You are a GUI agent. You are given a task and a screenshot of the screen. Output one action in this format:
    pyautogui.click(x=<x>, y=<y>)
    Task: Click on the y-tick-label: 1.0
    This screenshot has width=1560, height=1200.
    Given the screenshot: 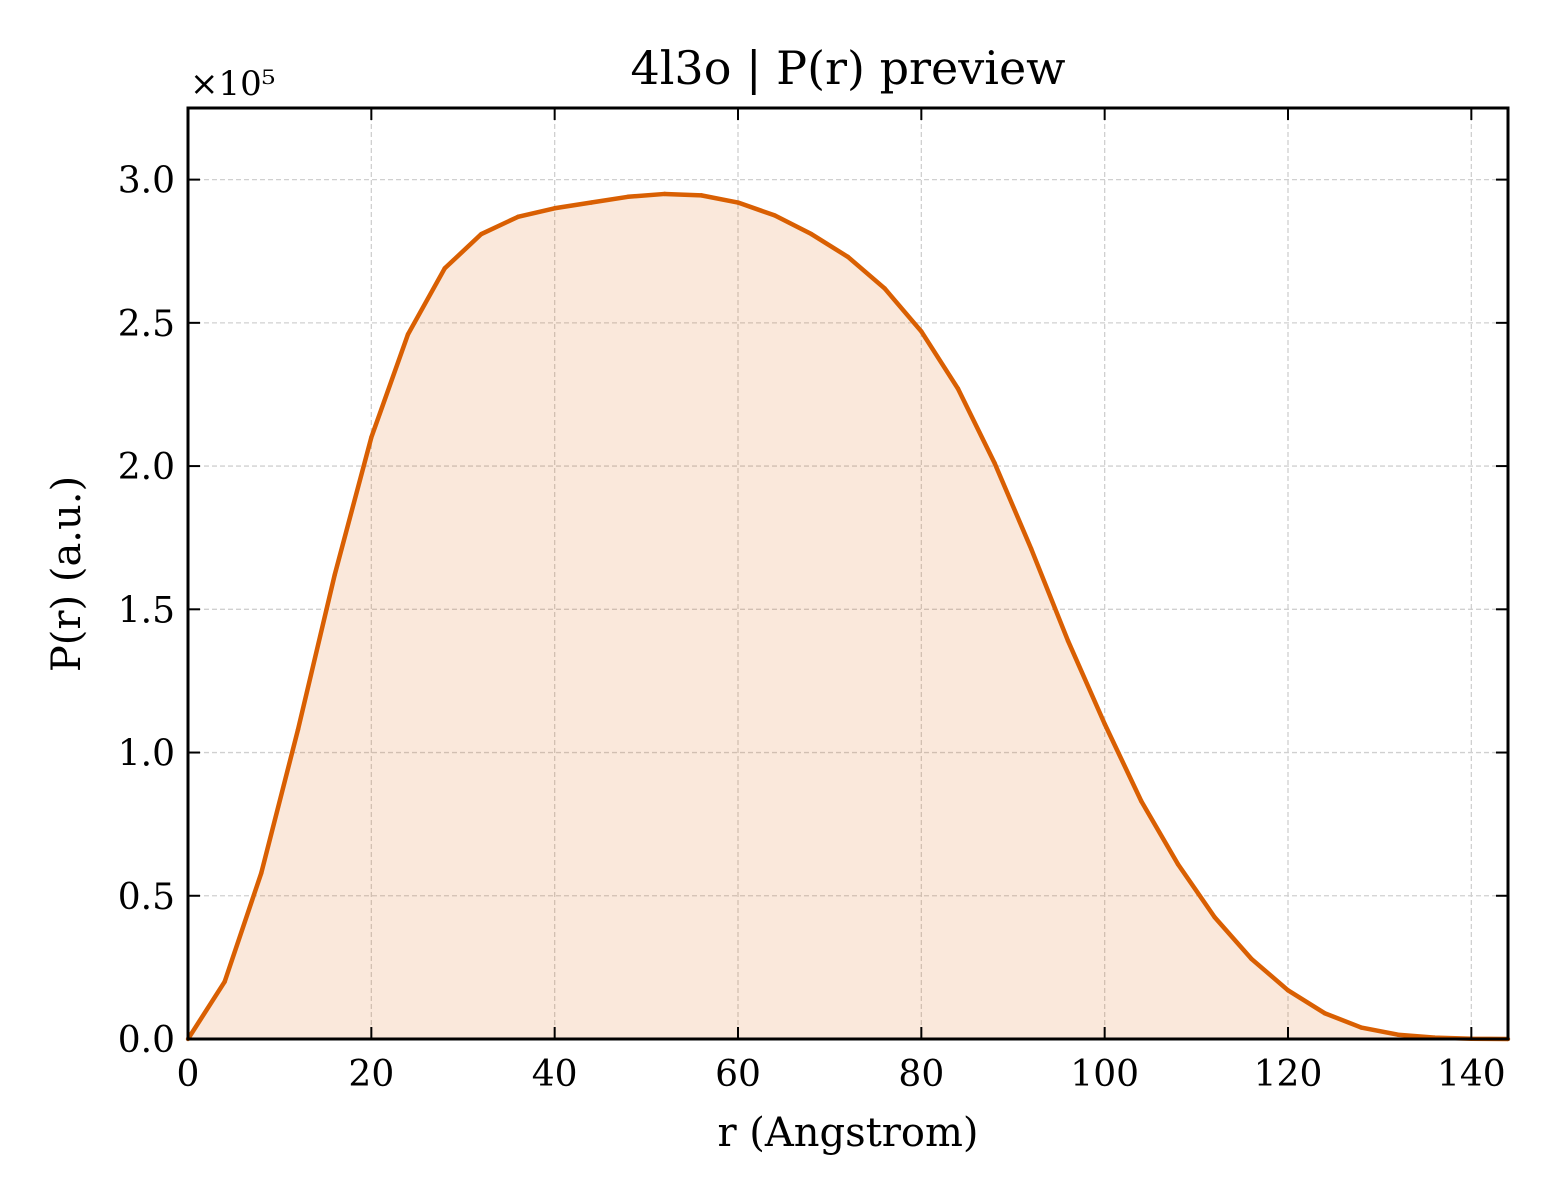 What is the action you would take?
    pyautogui.click(x=146, y=754)
    